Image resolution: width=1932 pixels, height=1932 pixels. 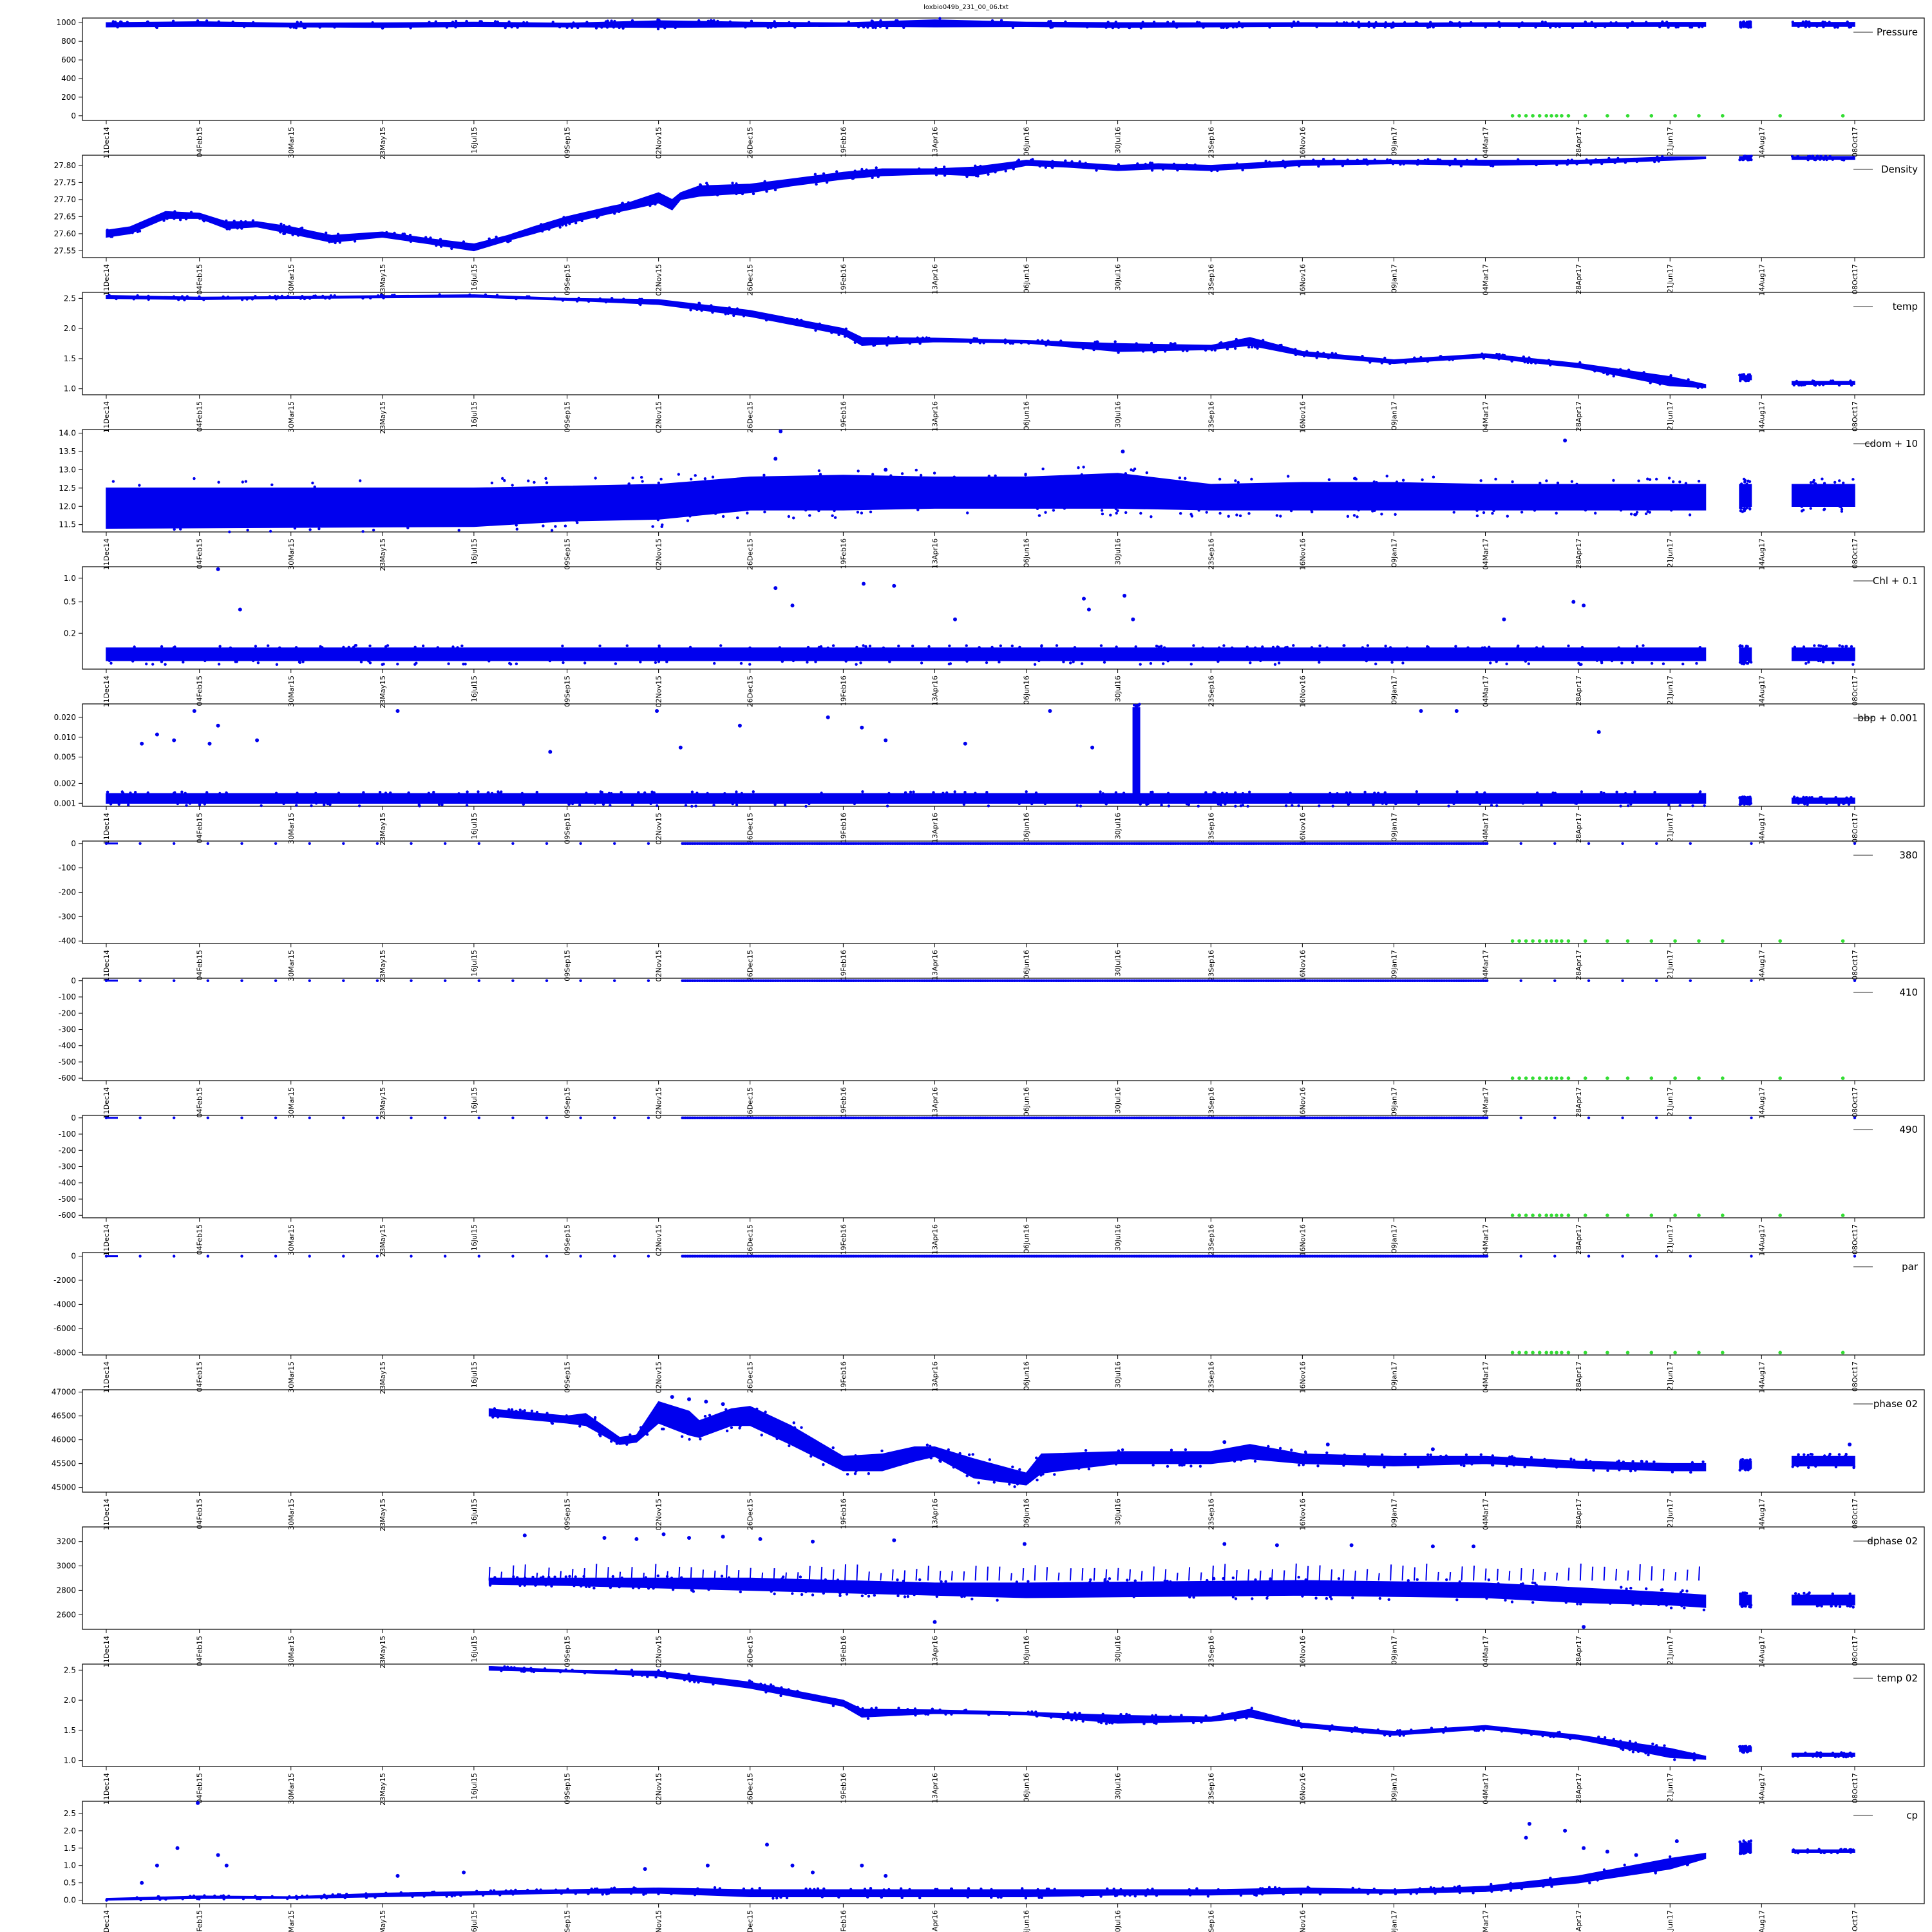 I want to click on x-tick-label: 28Apr17, so click(x=1579, y=1514).